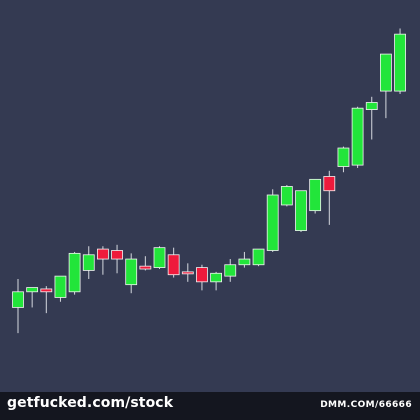 Image resolution: width=420 pixels, height=420 pixels. I want to click on footer-bar: getfucked.com/stock DMM.COM/66666, so click(210, 406).